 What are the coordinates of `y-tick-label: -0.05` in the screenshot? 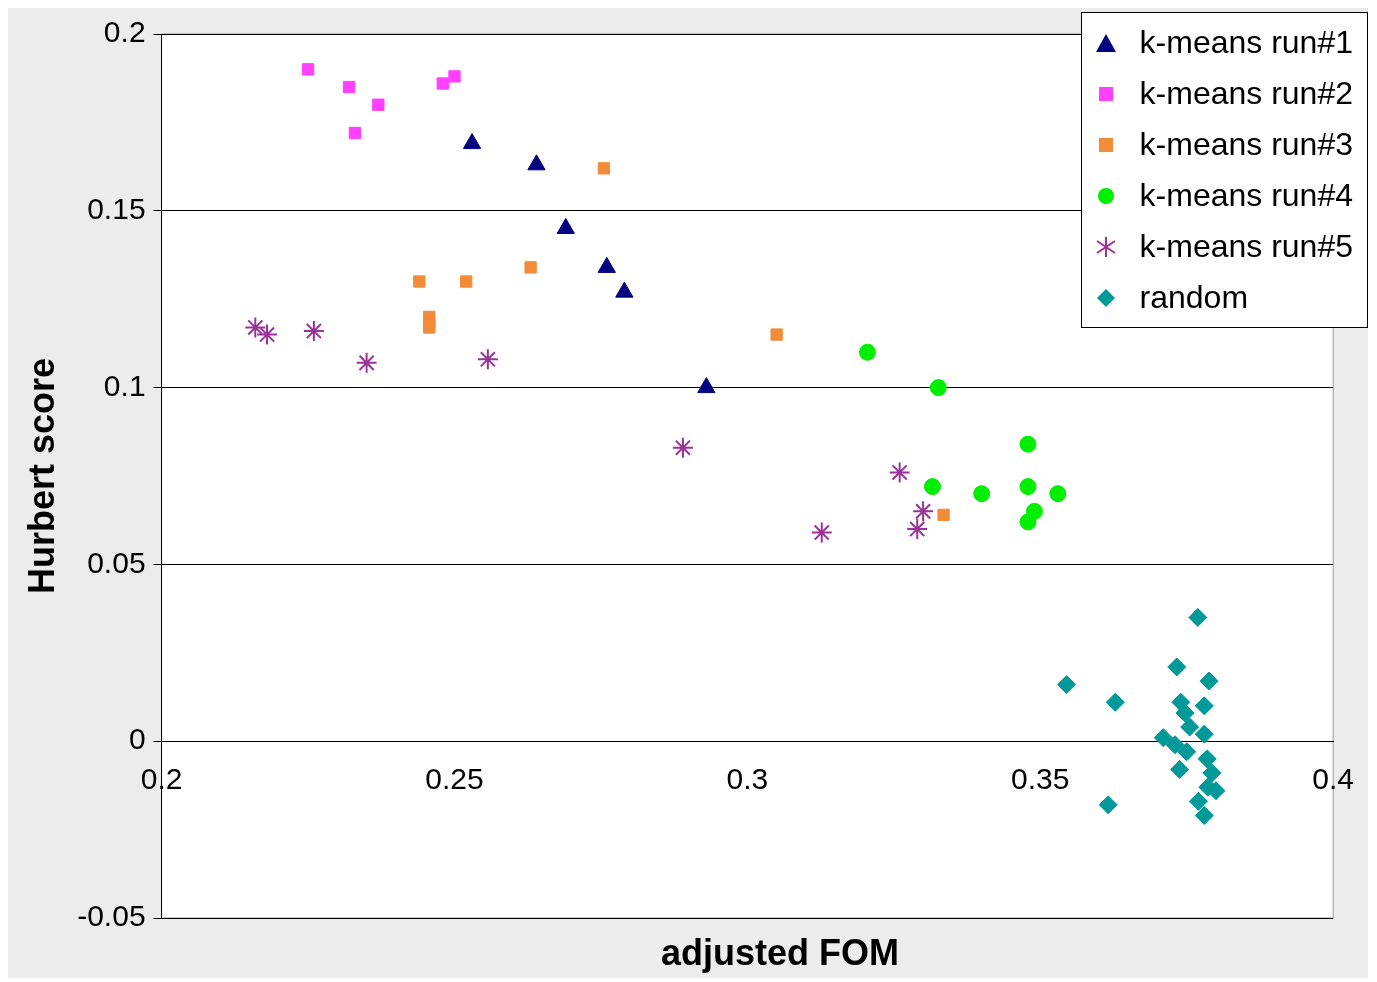 It's located at (111, 916).